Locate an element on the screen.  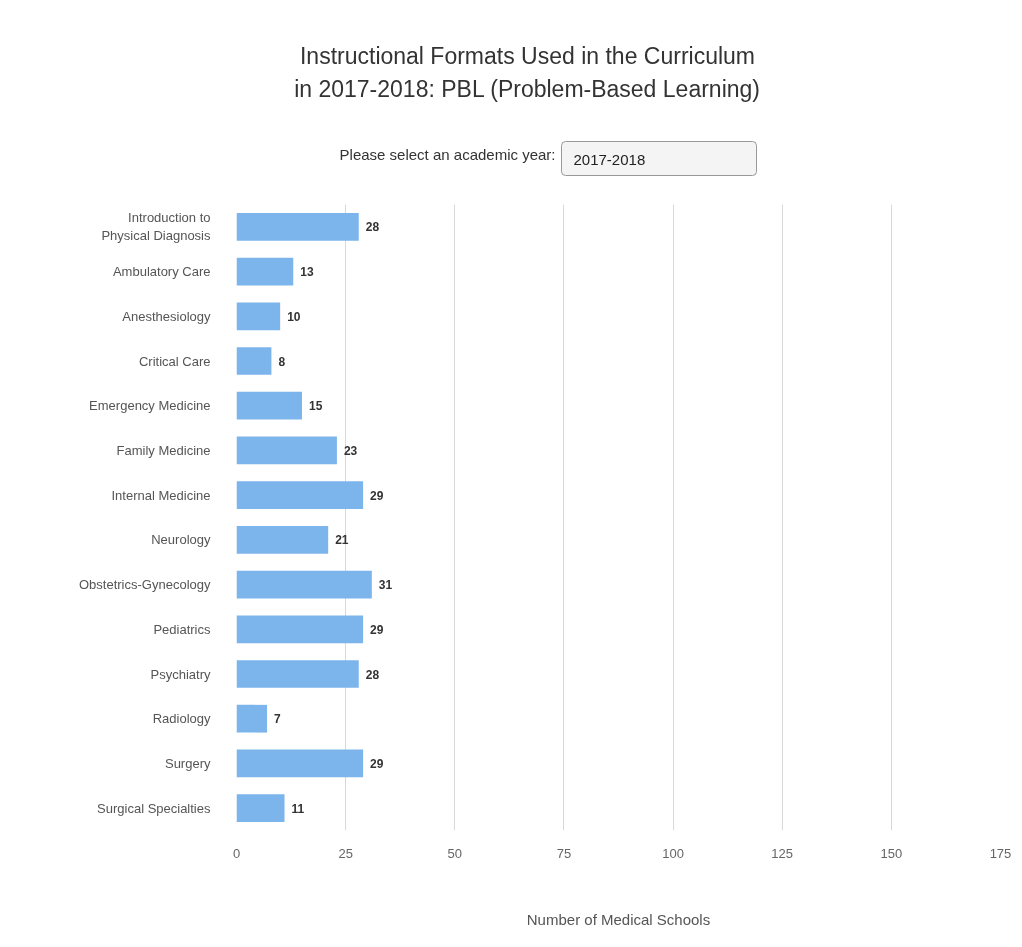
y-tick-label: Surgical Specialties is located at coordinates (154, 808).